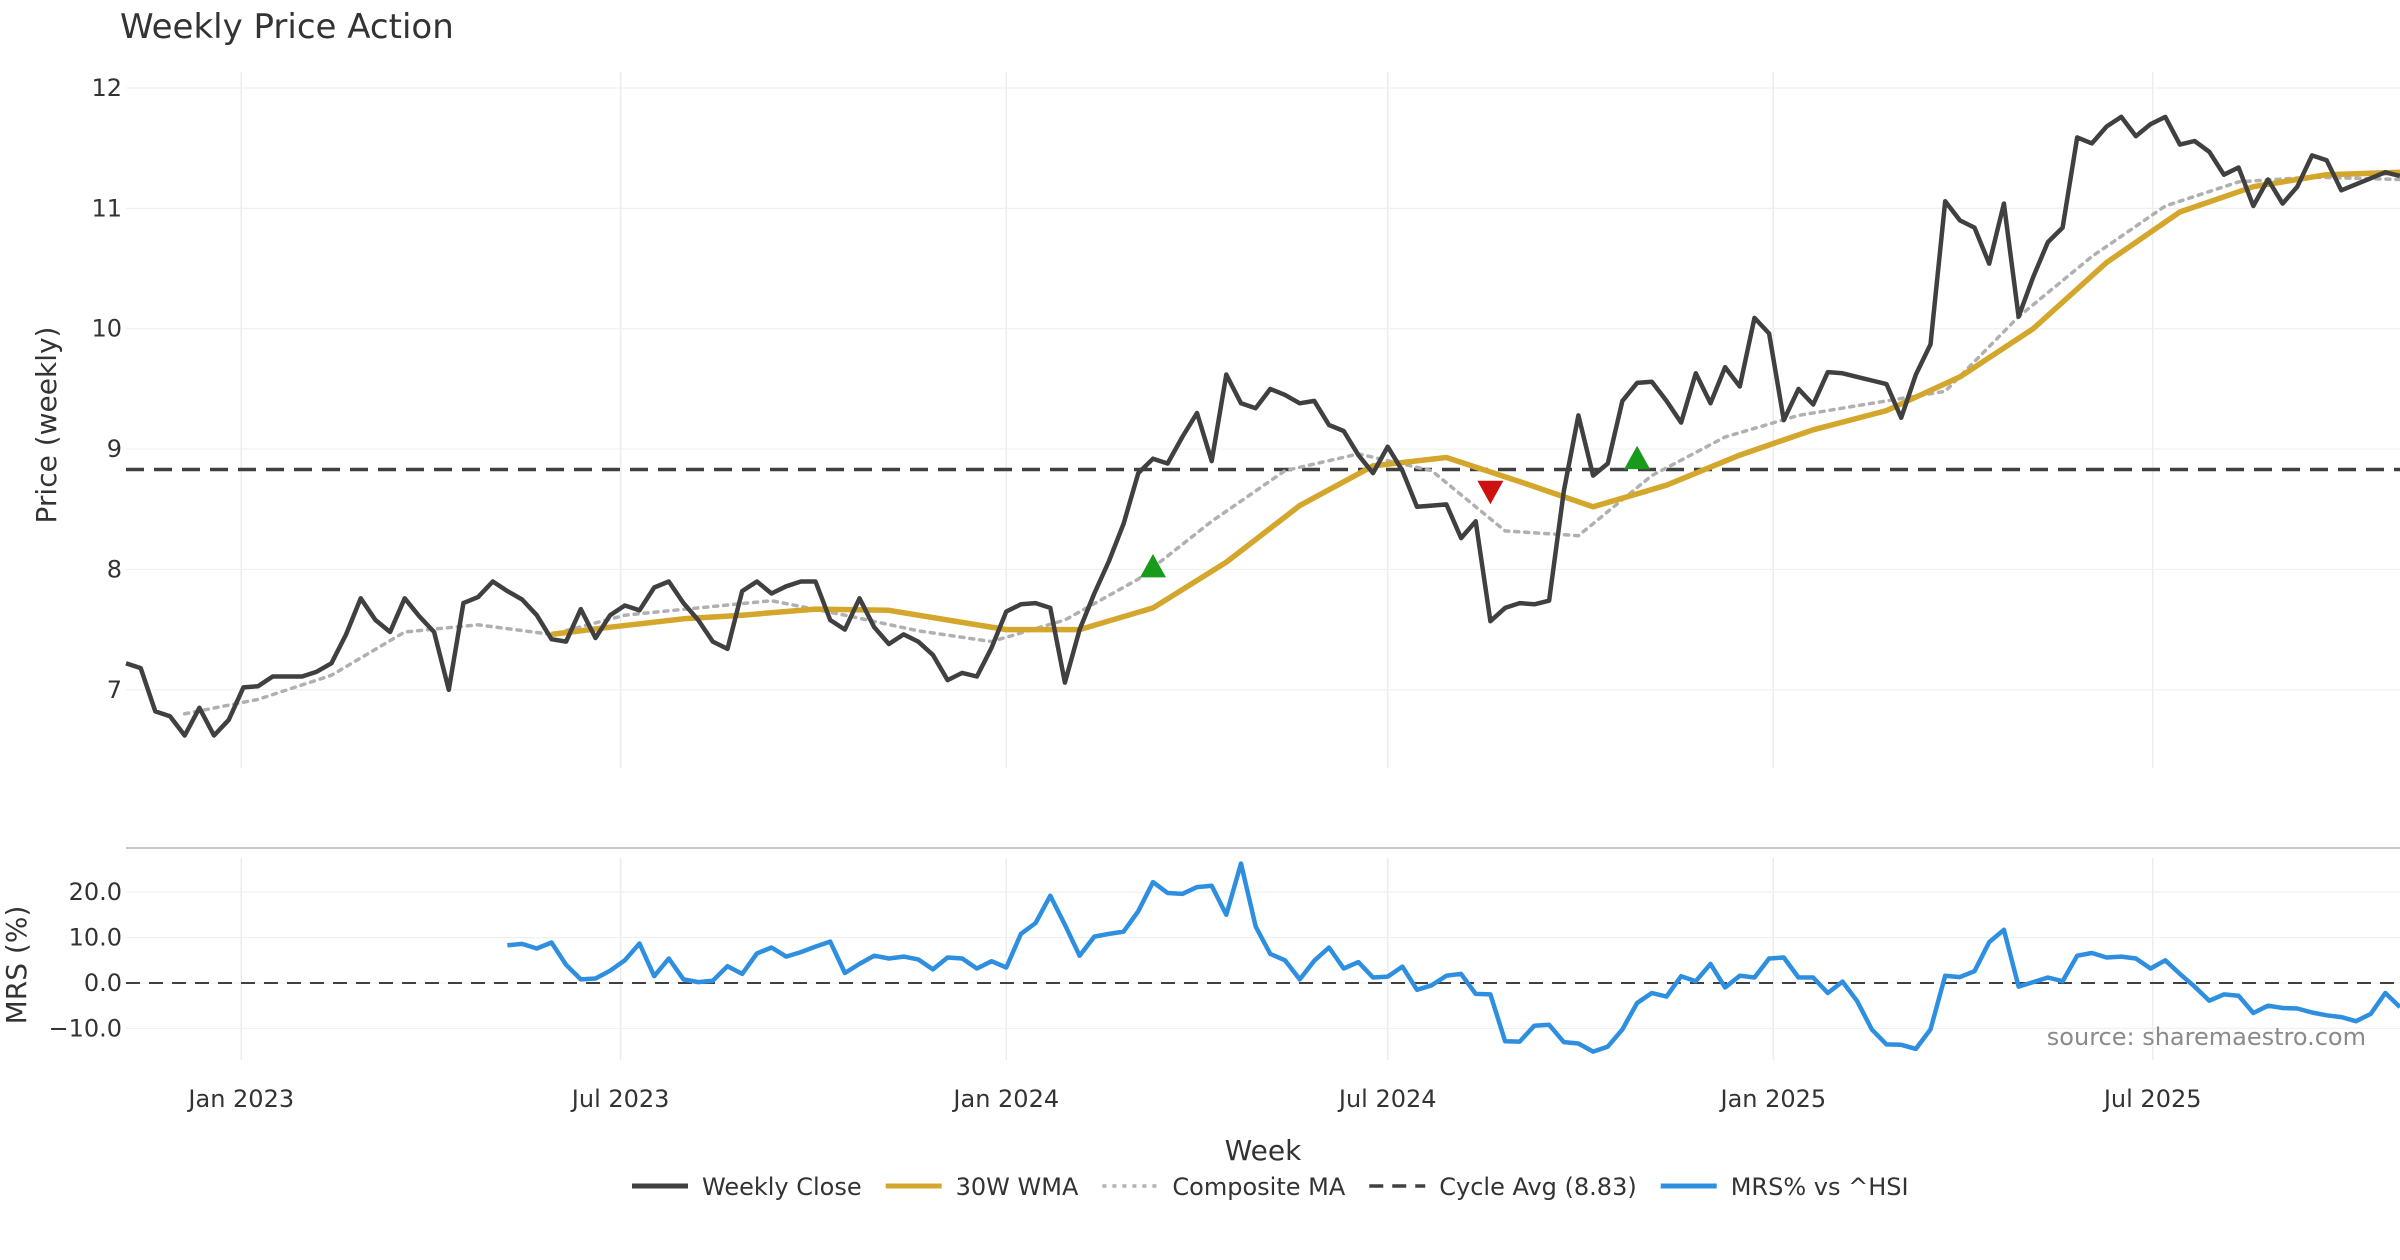 This screenshot has height=1260, width=2400. I want to click on price-y-tick-label: 10, so click(106, 329).